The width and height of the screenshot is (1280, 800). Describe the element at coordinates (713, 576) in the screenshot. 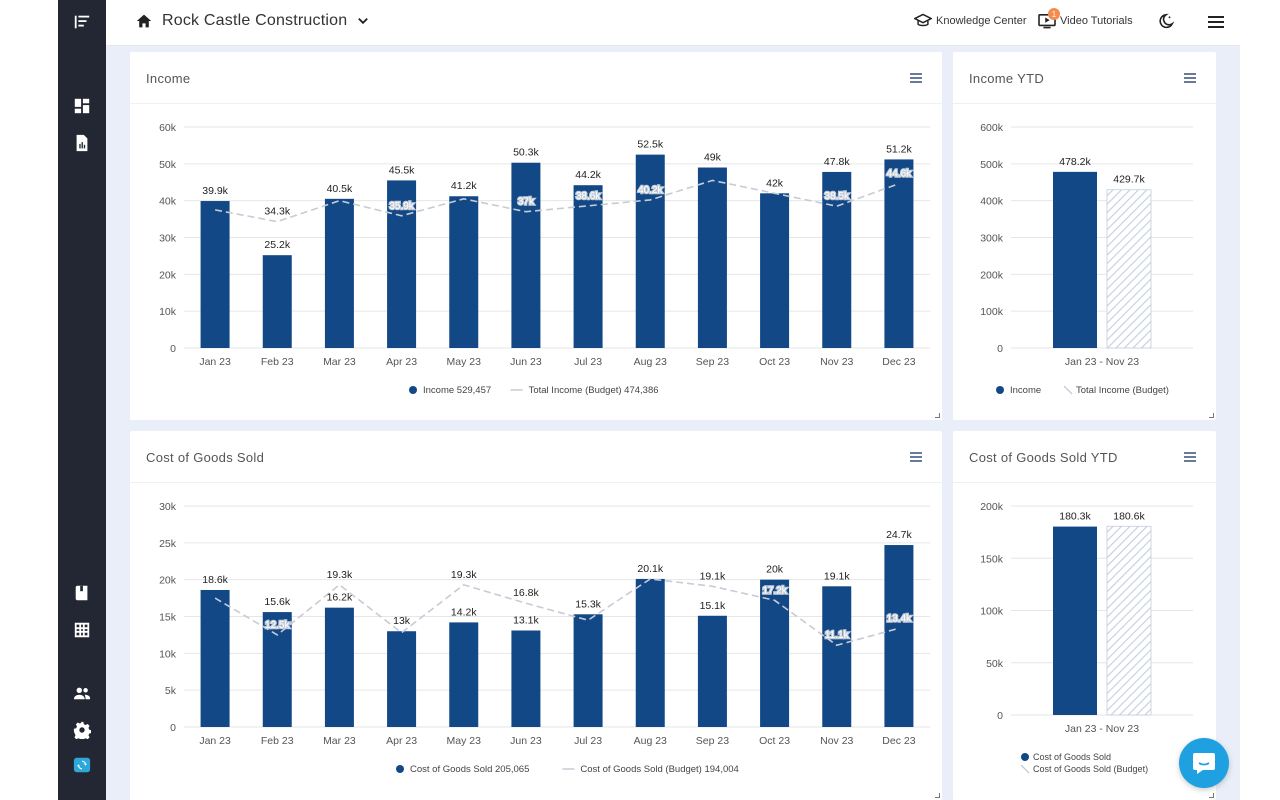

I see `budget-data-label: 19.1k` at that location.